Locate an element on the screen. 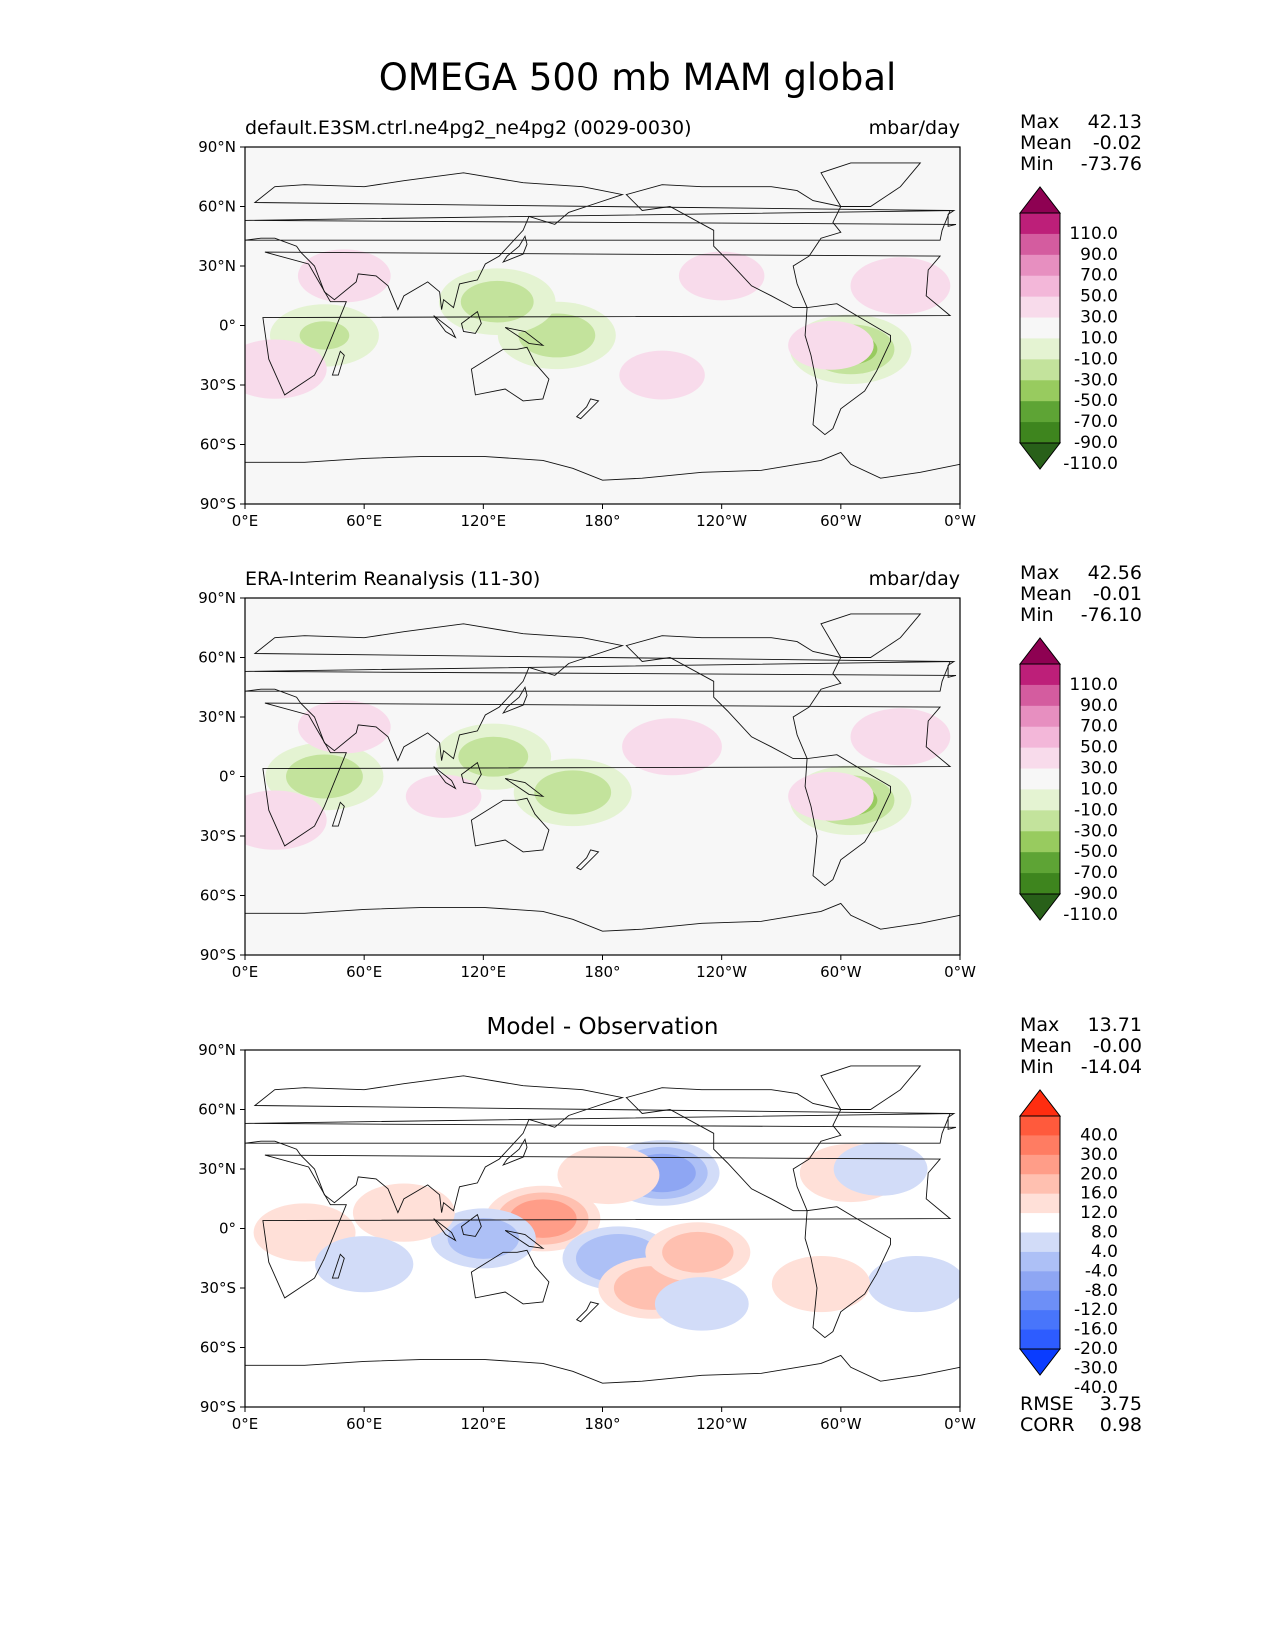 The height and width of the screenshot is (1650, 1275). stat-value-max: 13.71 is located at coordinates (1114, 1025).